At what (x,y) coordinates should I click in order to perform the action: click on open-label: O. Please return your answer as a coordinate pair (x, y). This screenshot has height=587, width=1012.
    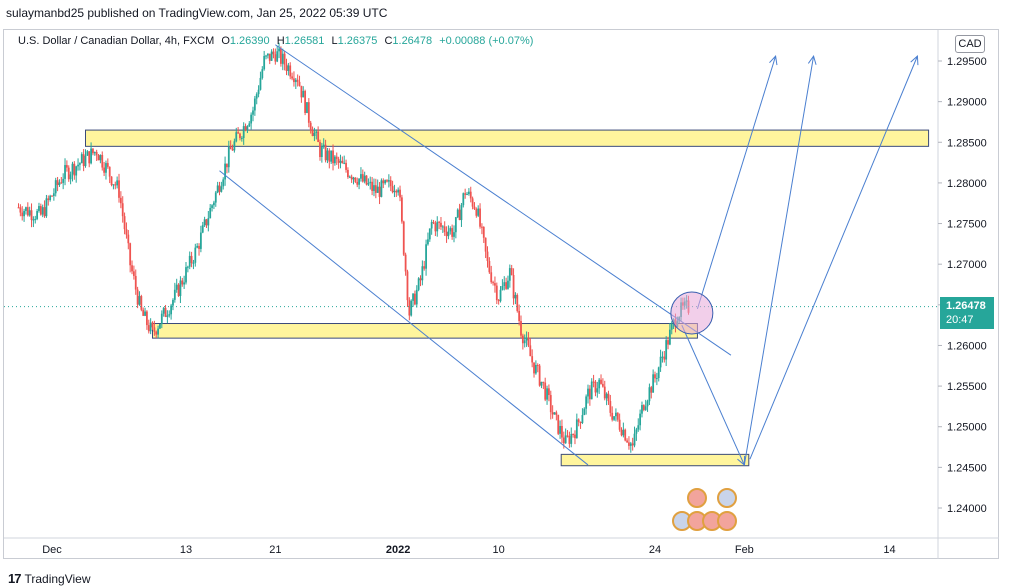
    Looking at the image, I should click on (225, 41).